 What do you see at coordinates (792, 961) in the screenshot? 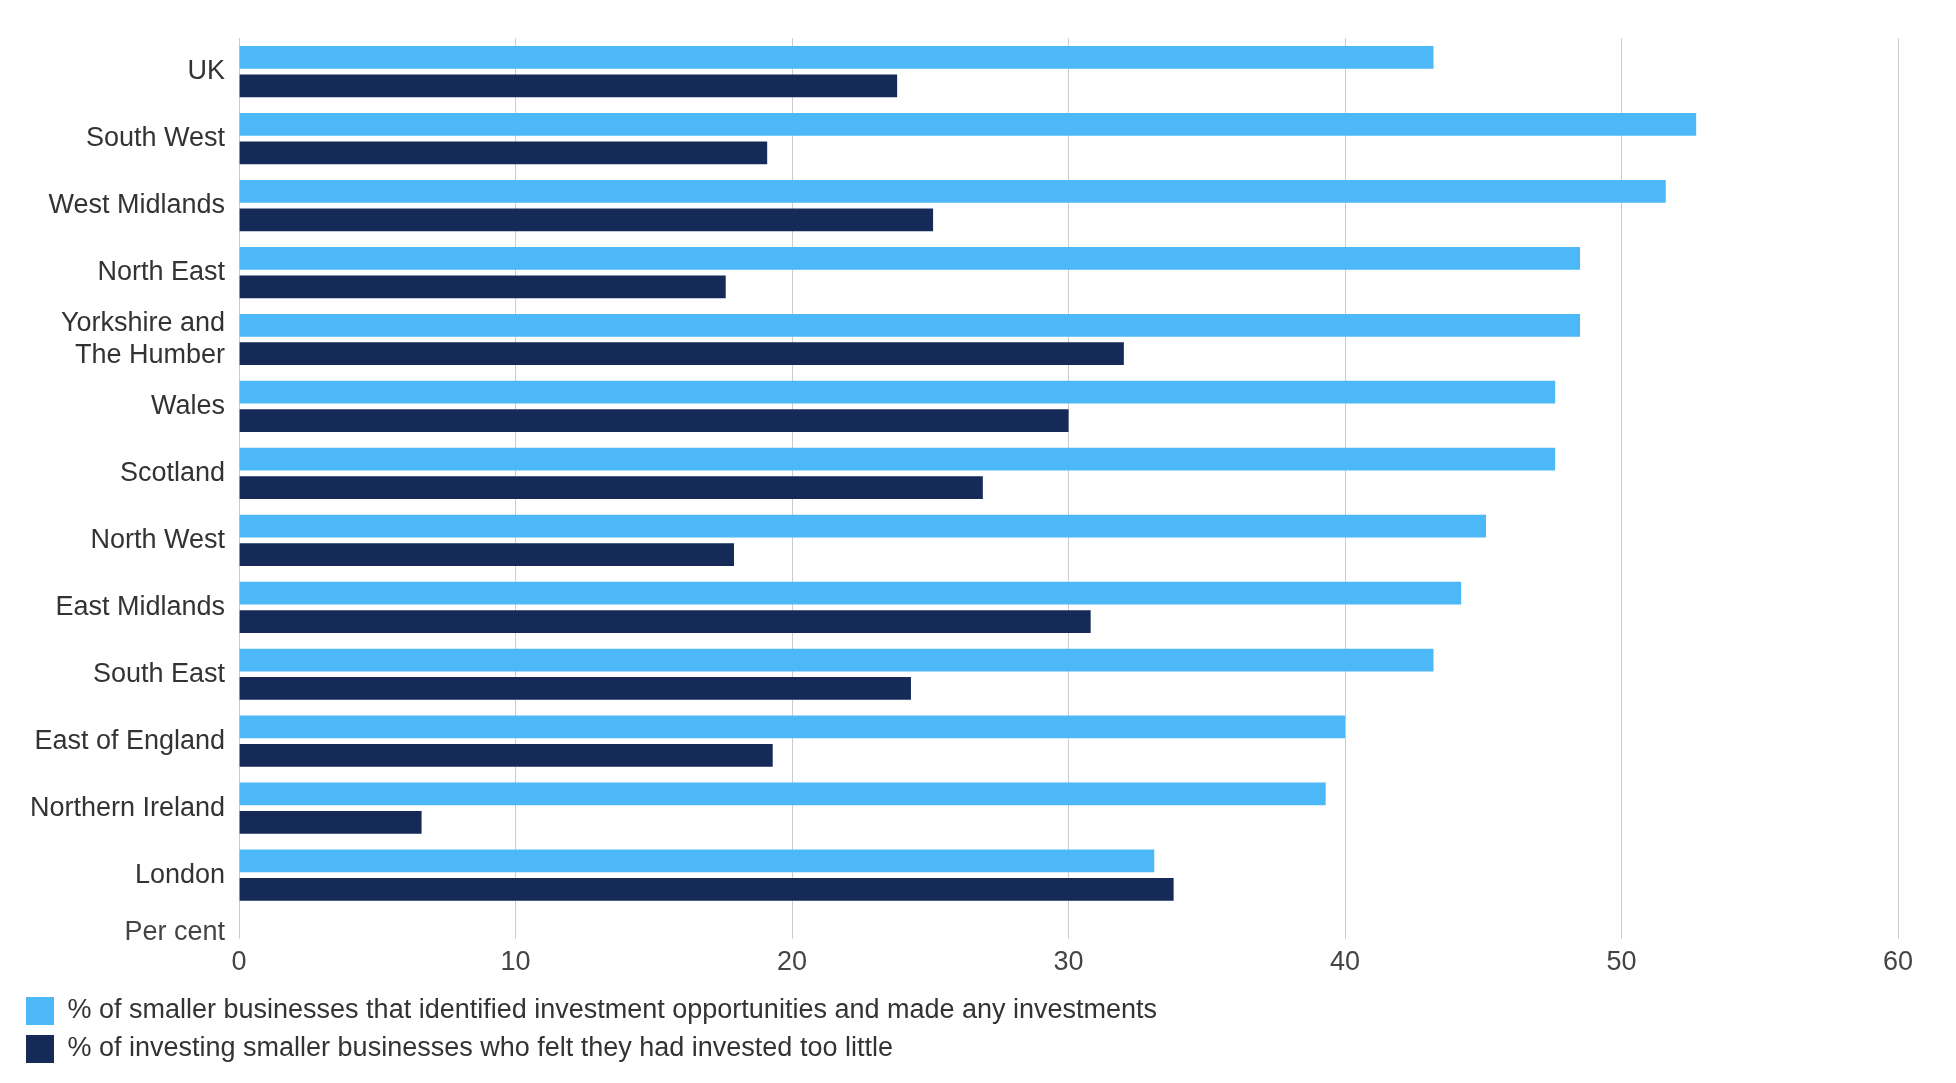
I see `x-tick-label: 20` at bounding box center [792, 961].